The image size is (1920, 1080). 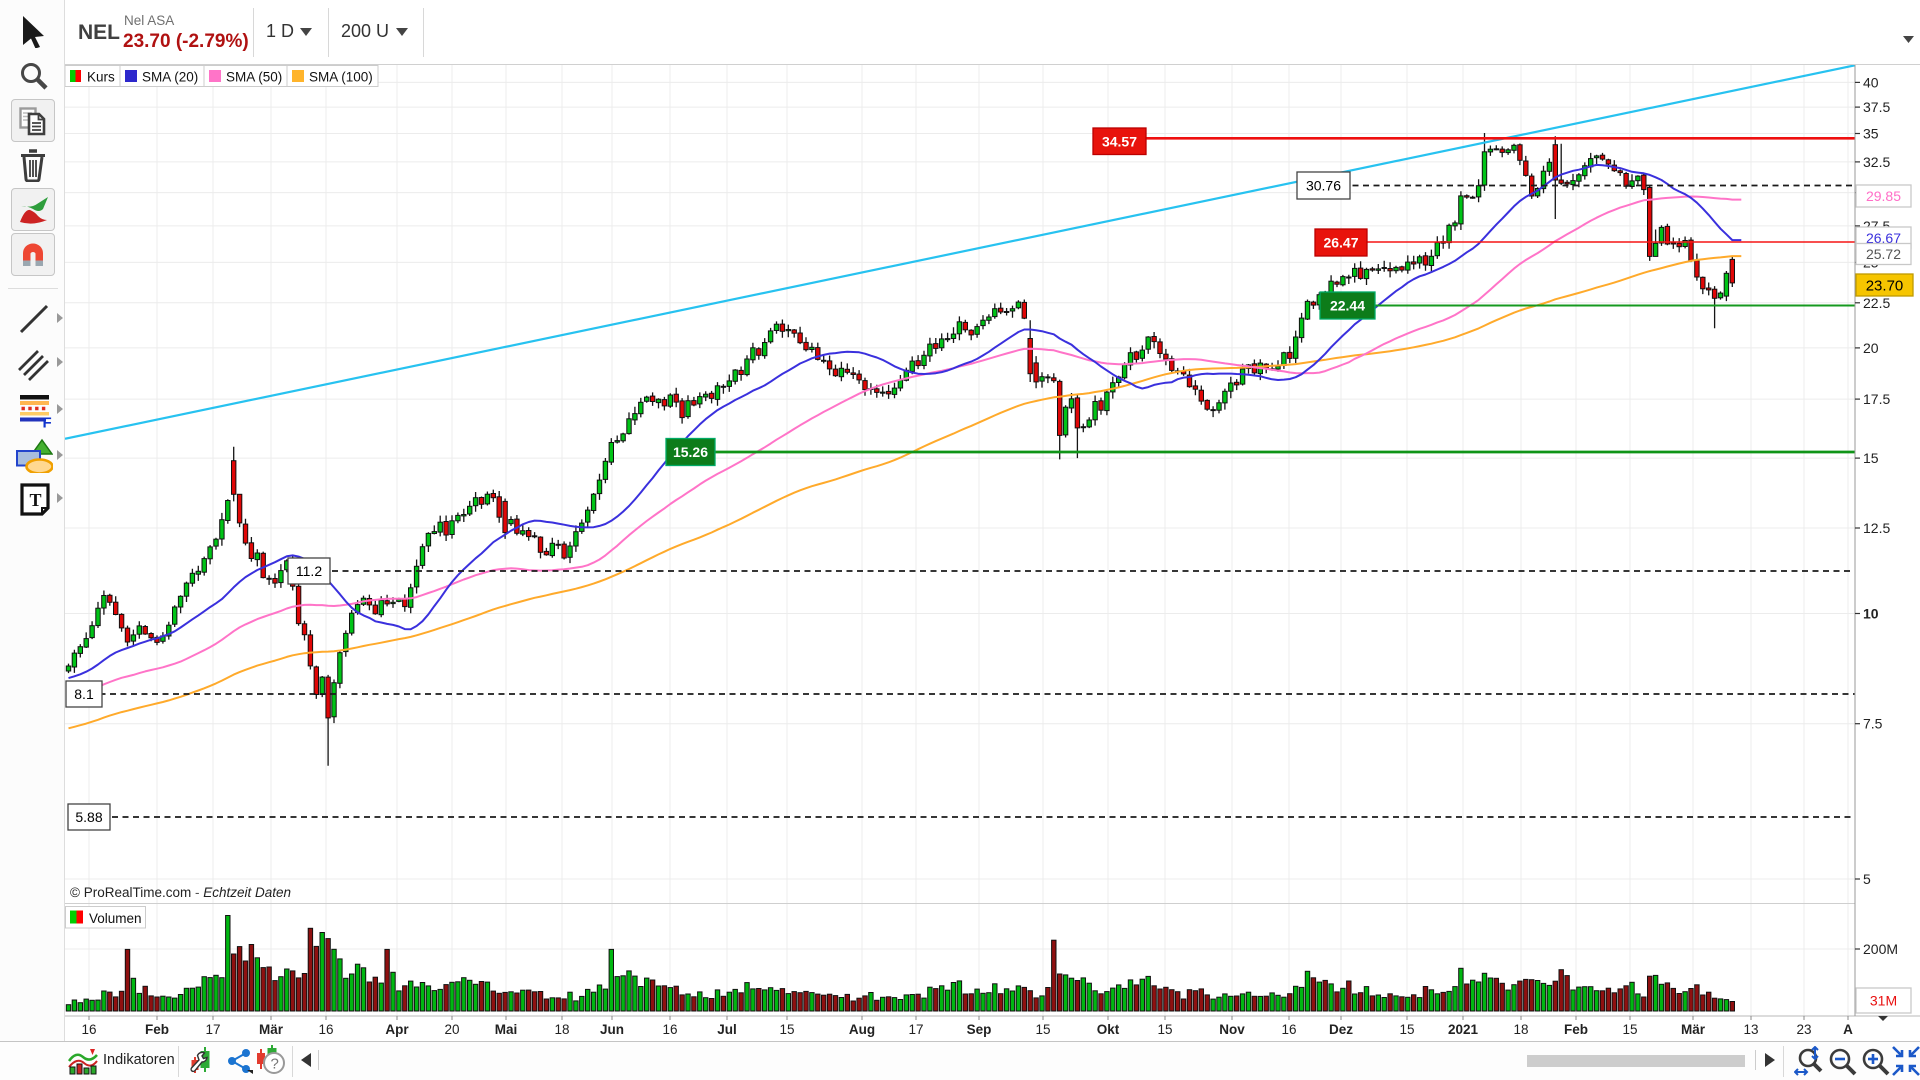 What do you see at coordinates (1119, 141) in the screenshot?
I see `svg-text: 34.57` at bounding box center [1119, 141].